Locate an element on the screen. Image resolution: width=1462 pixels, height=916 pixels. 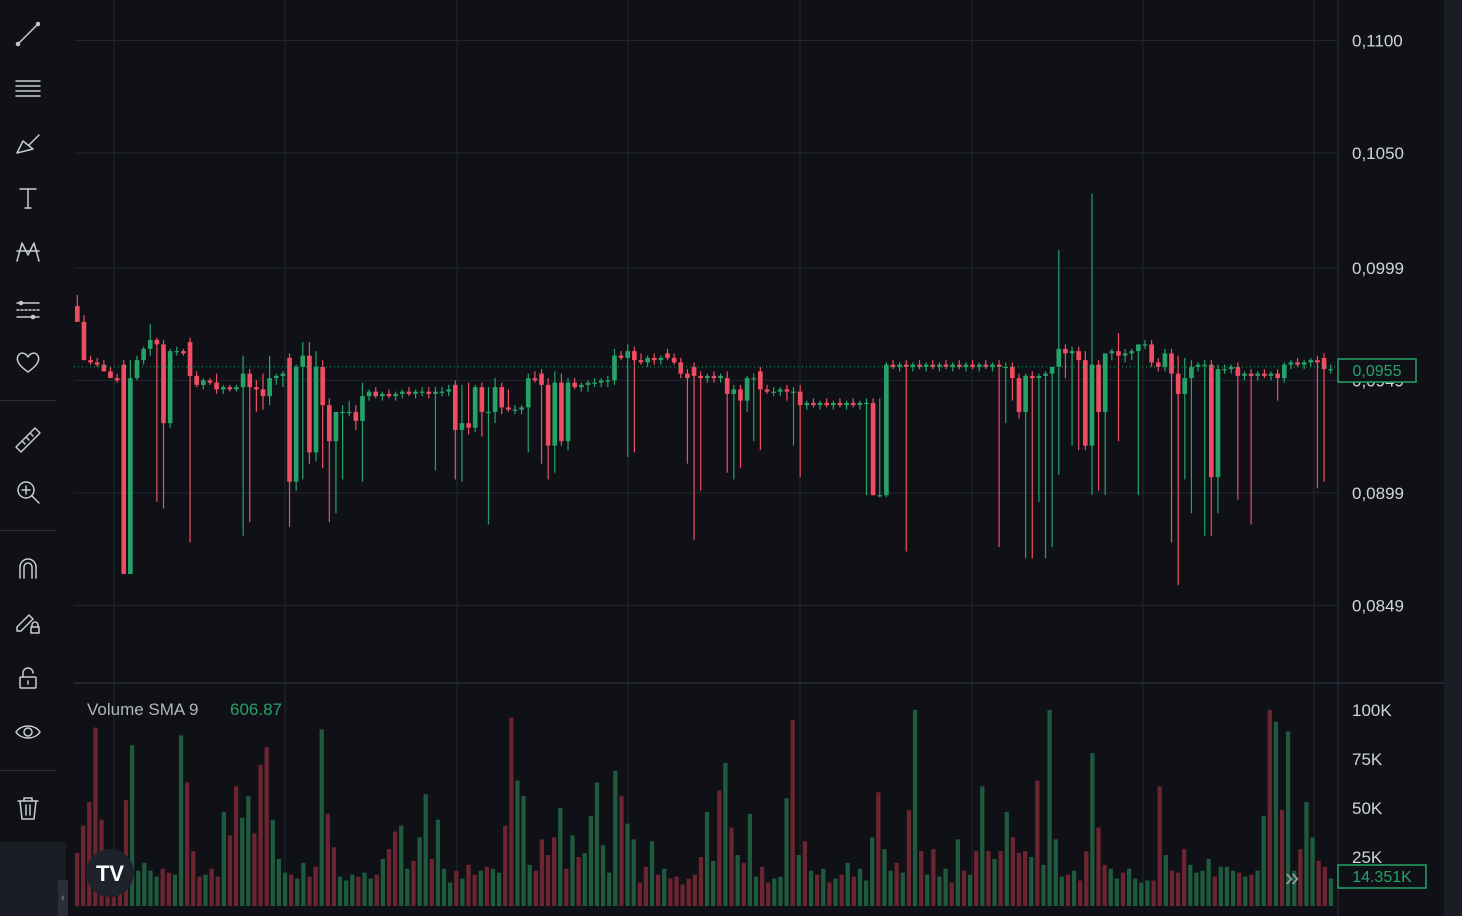
trend-line-tool is located at coordinates (28, 34).